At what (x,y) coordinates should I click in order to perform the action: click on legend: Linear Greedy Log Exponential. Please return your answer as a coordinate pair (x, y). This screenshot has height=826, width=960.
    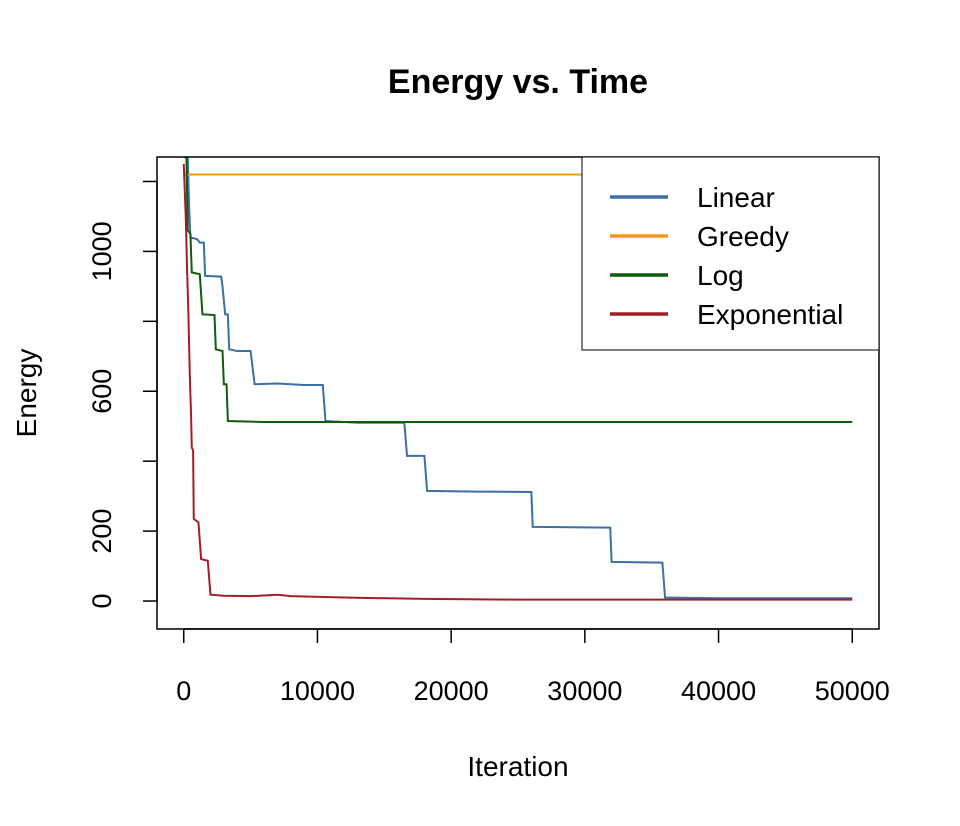
    Looking at the image, I should click on (730, 253).